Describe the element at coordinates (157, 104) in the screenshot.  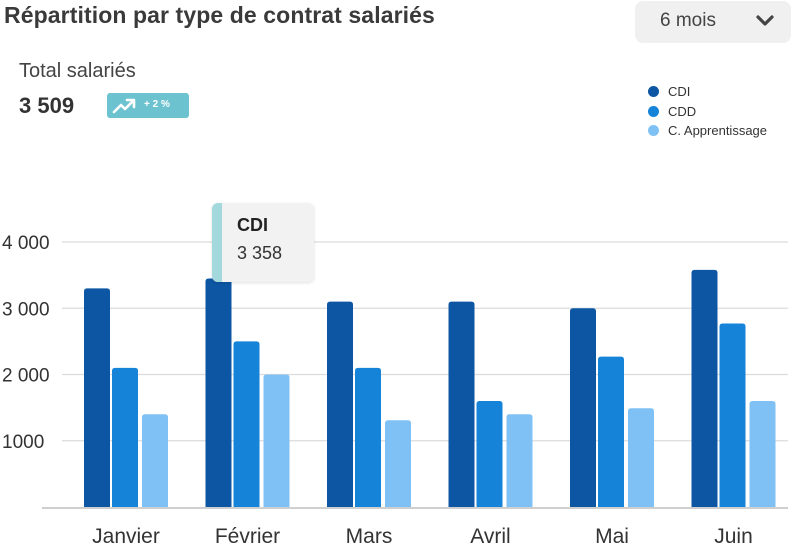
I see `trend-text: + 2 %` at that location.